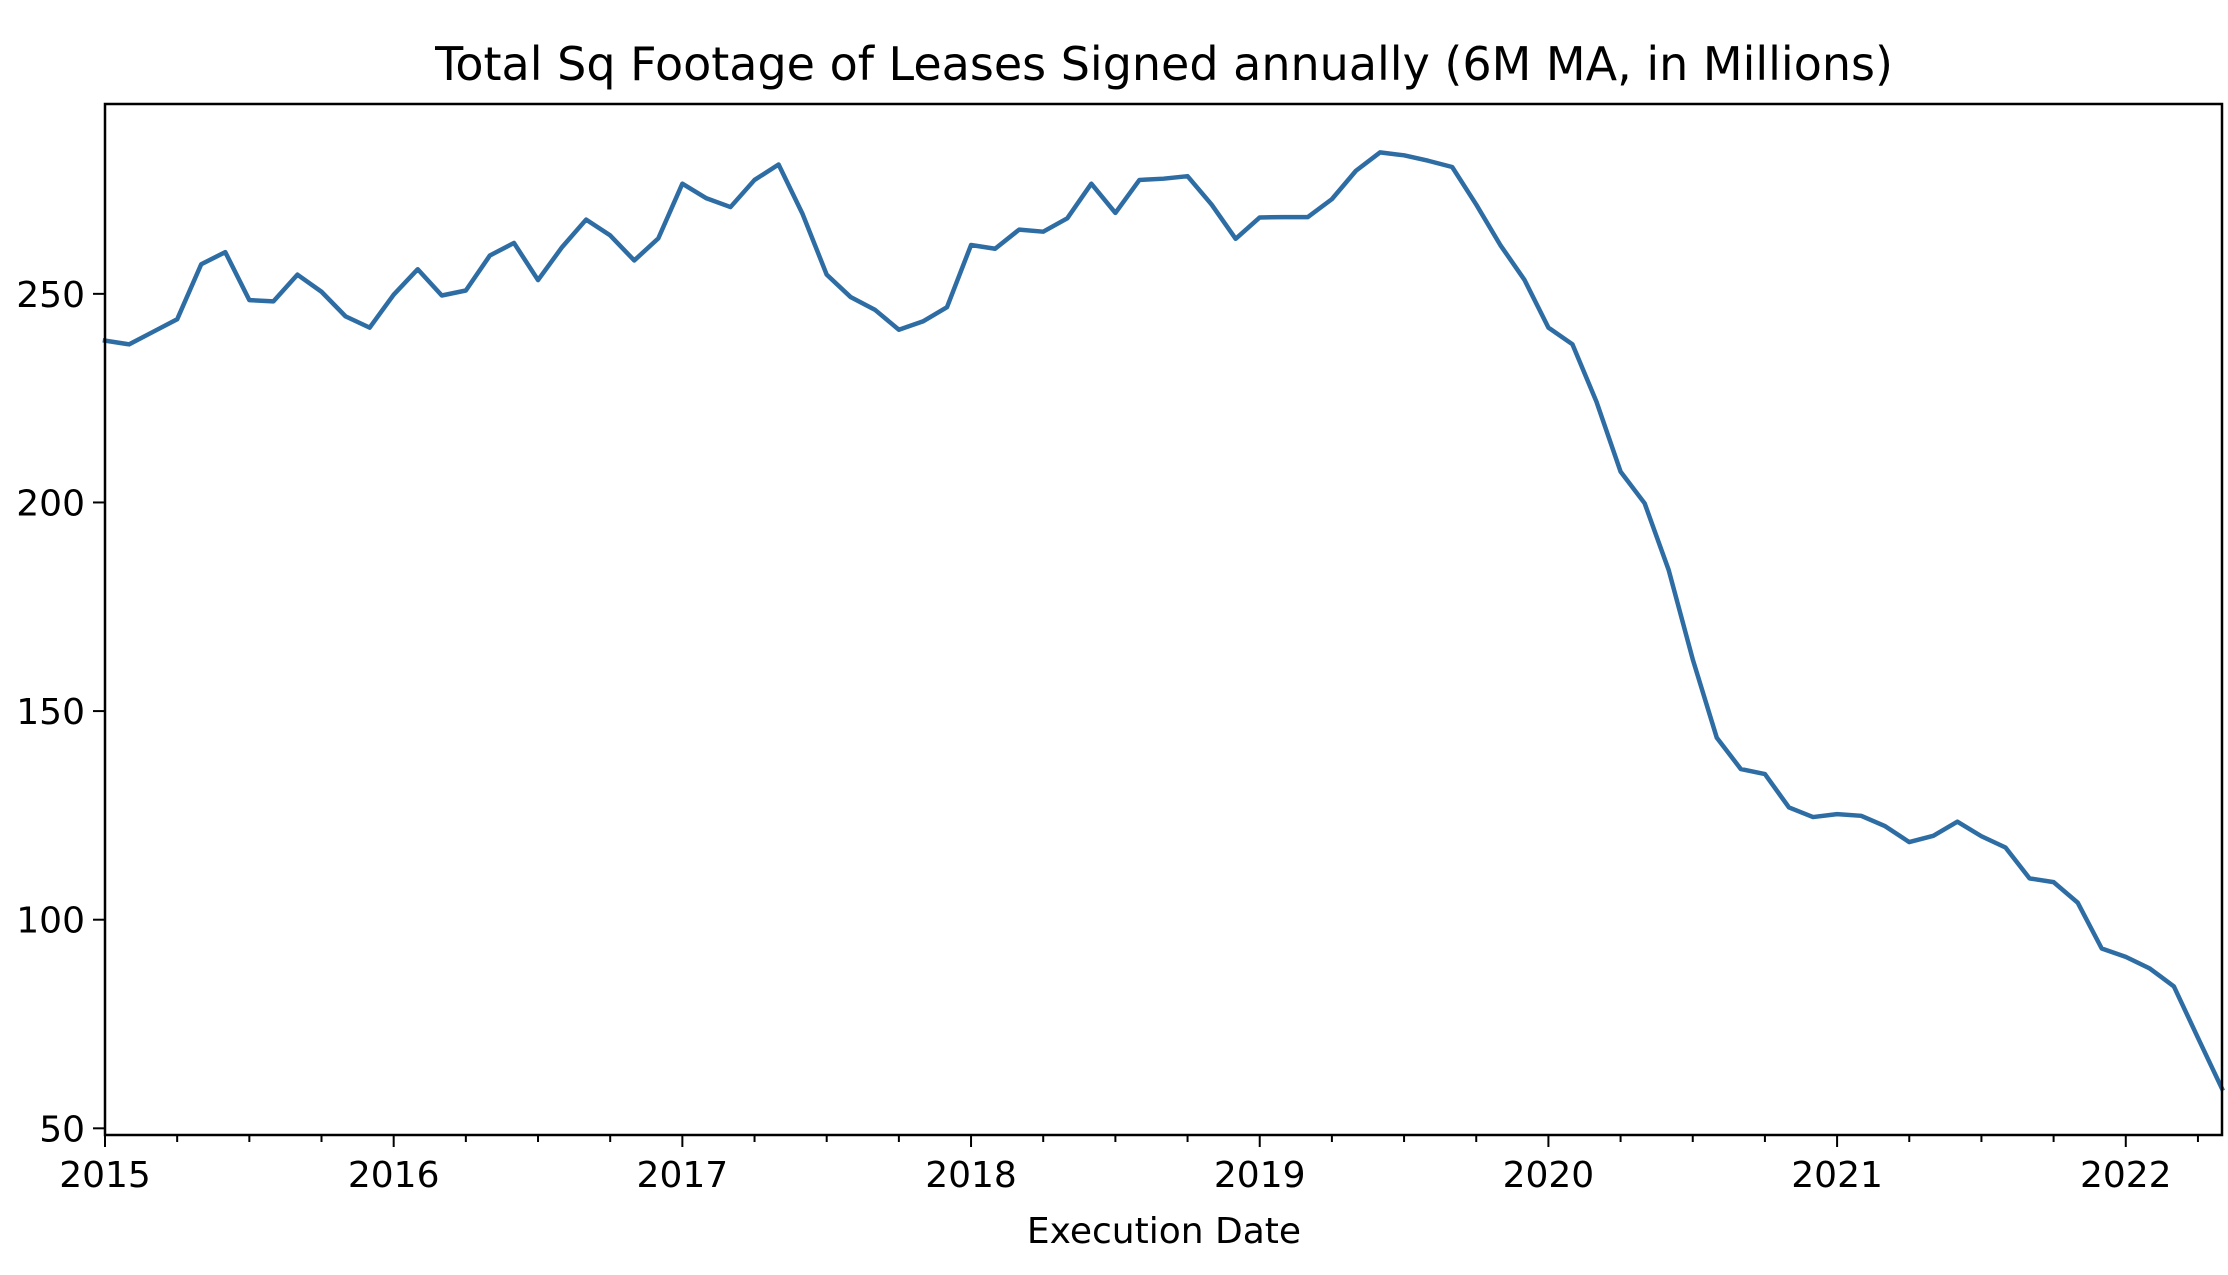 This screenshot has width=2228, height=1275. What do you see at coordinates (50, 921) in the screenshot?
I see `y-tick-label: 100` at bounding box center [50, 921].